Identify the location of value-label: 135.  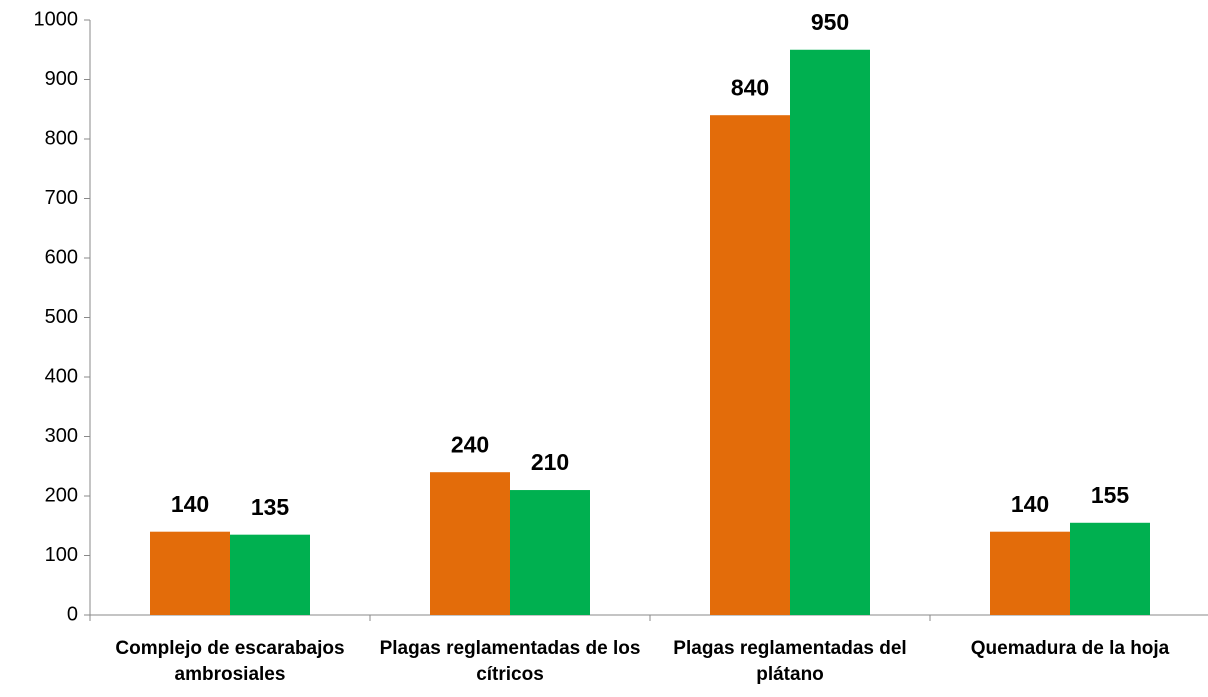
(270, 507).